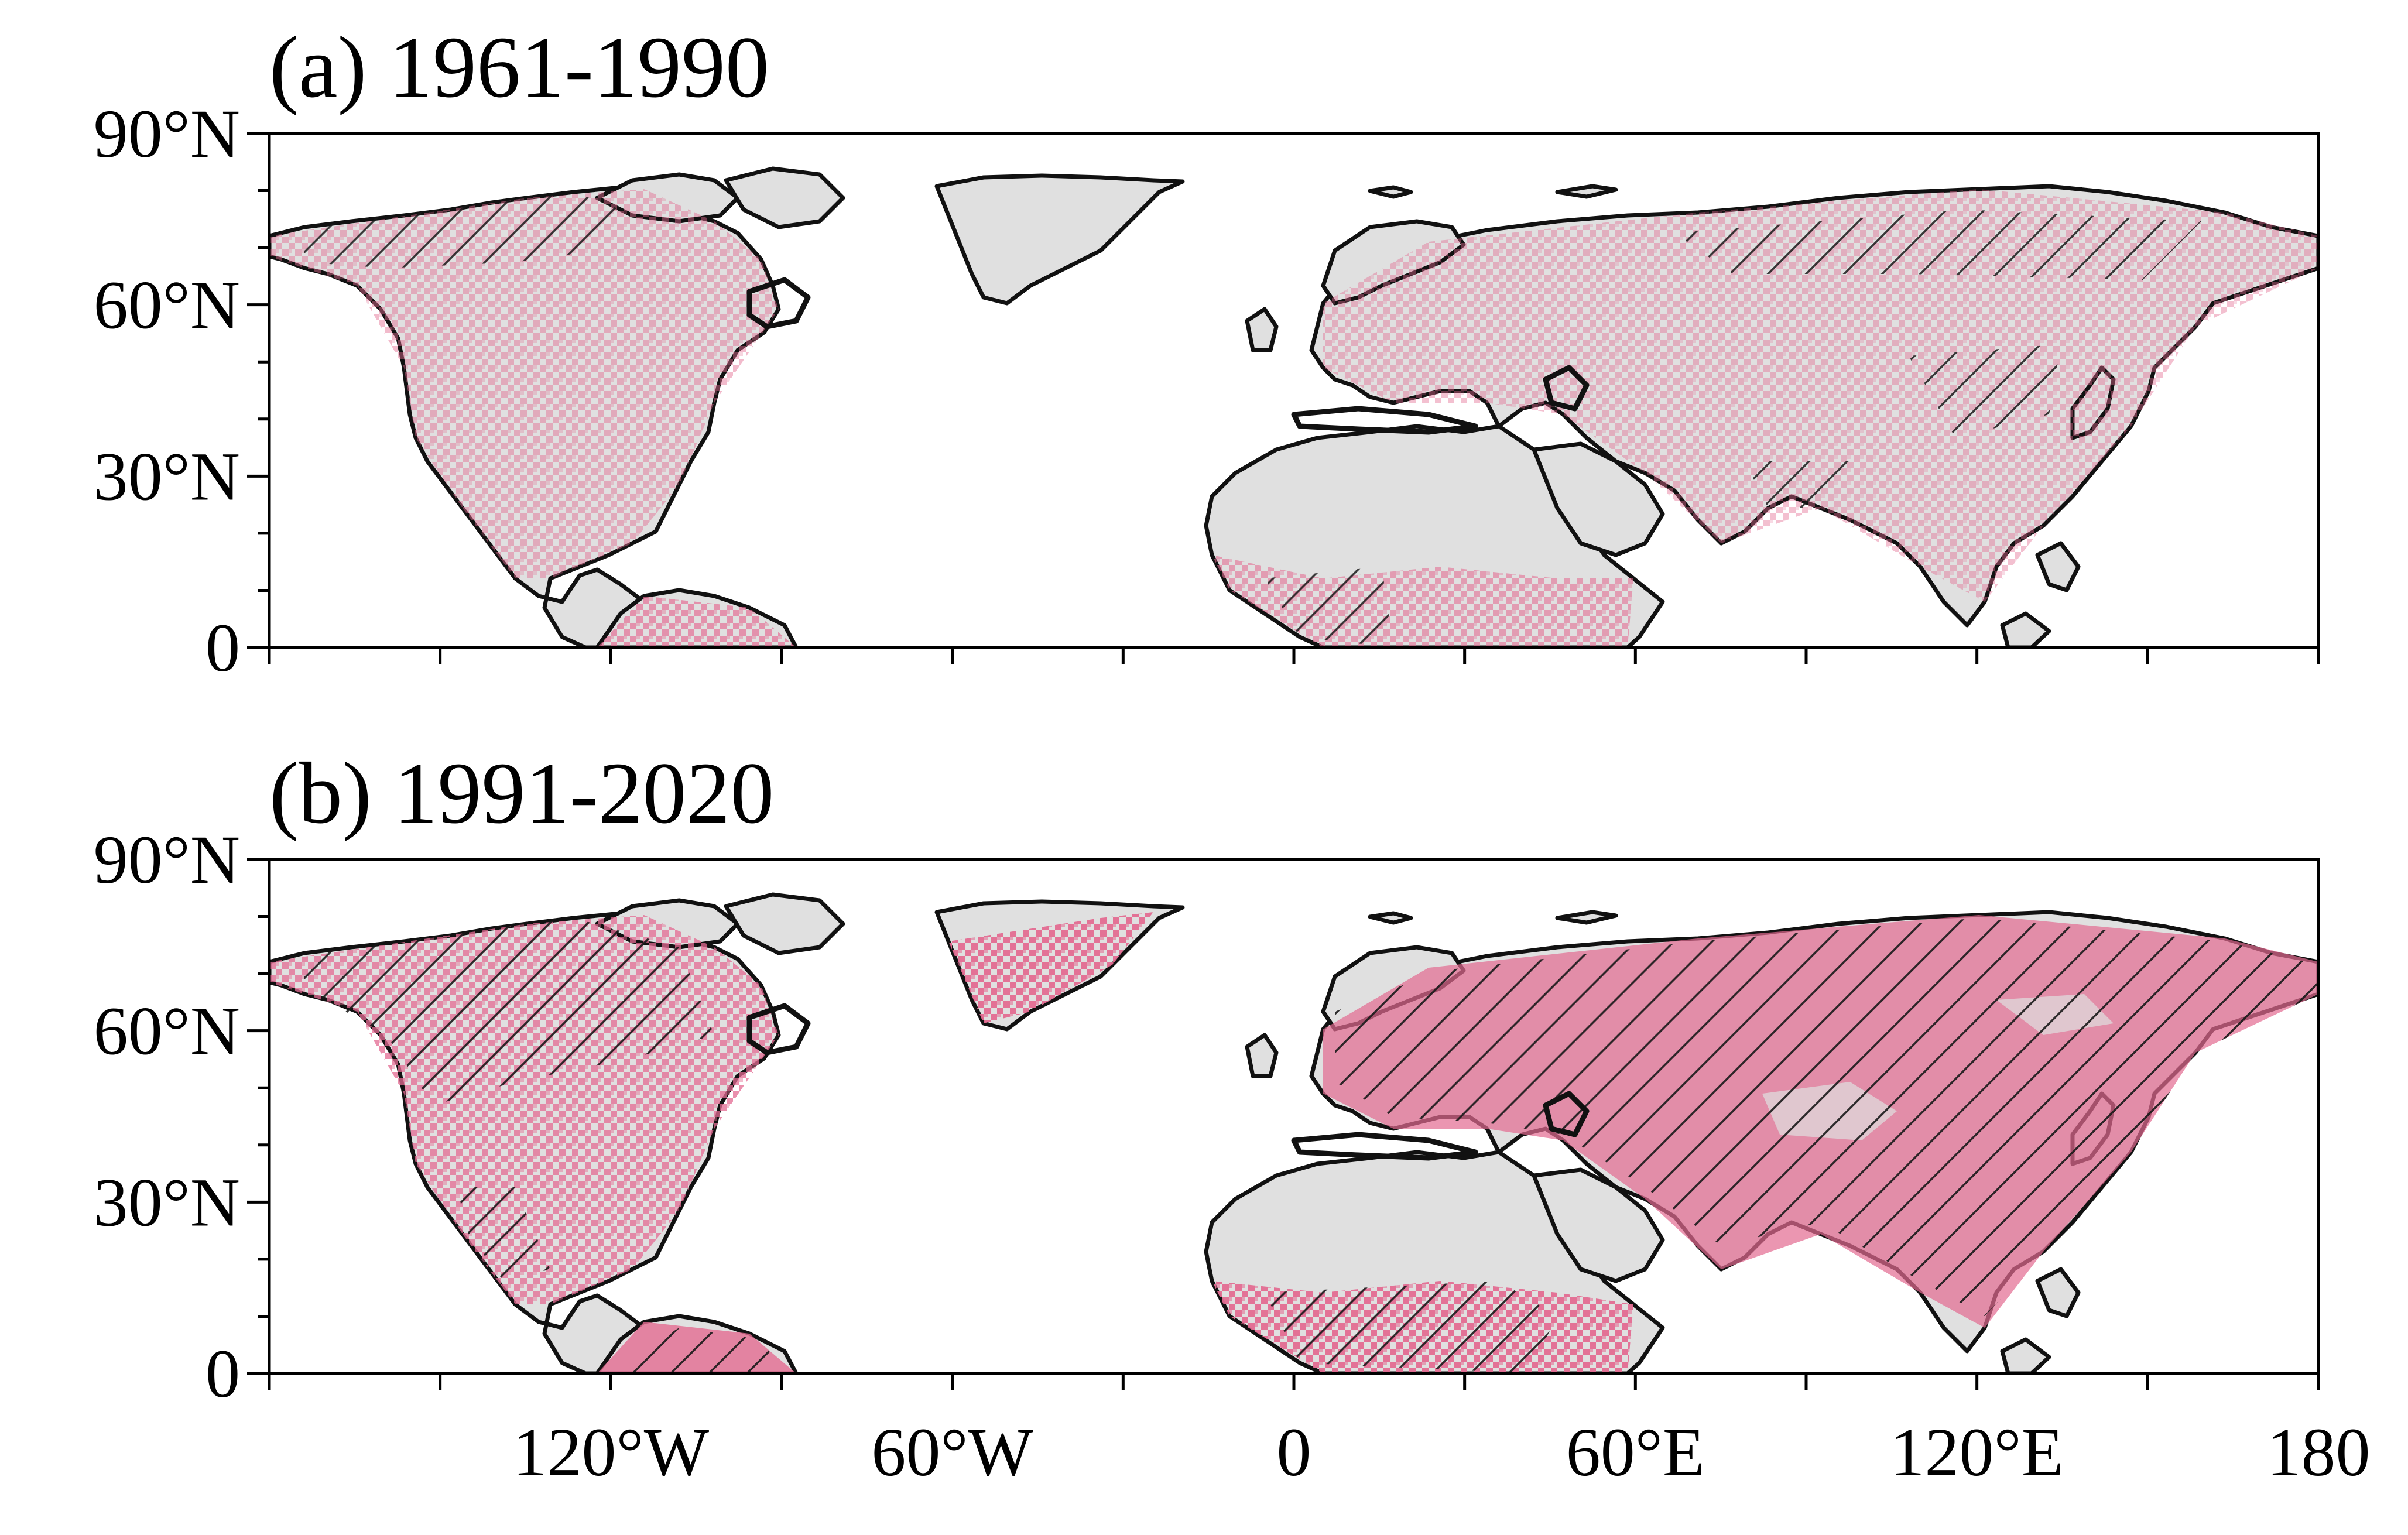 Image resolution: width=2408 pixels, height=1535 pixels. I want to click on x-tick-label: 60°W, so click(952, 1452).